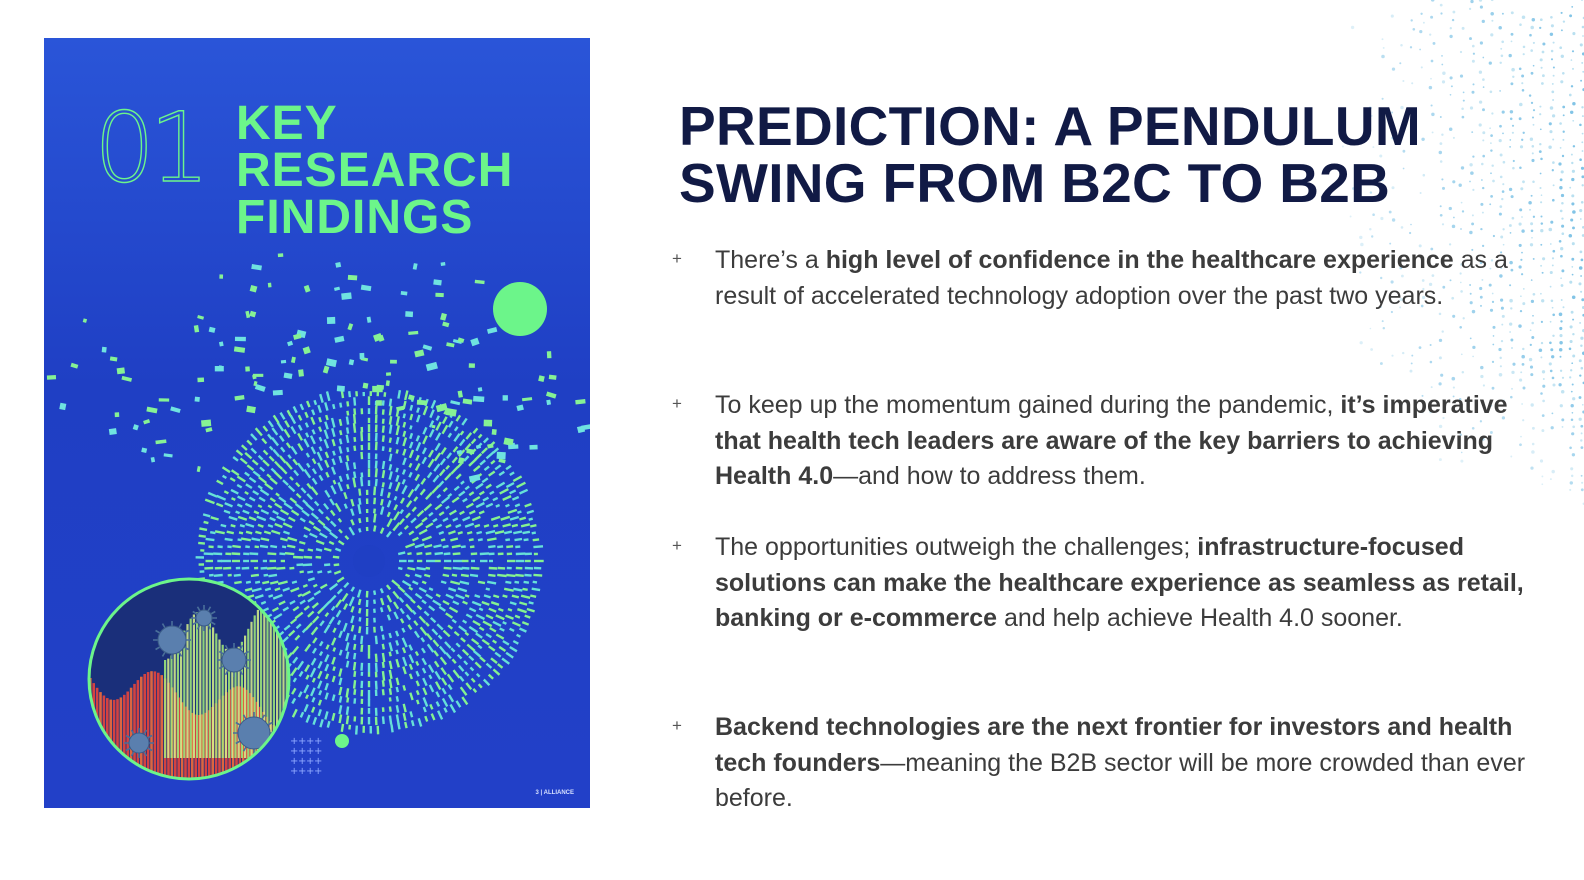 This screenshot has width=1584, height=880. What do you see at coordinates (294, 771) in the screenshot?
I see `plus-grid-mark: +` at bounding box center [294, 771].